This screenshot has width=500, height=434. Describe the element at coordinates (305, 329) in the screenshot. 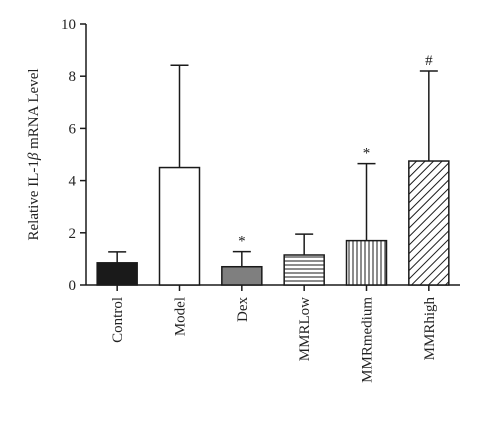

I see `x-tick-label-mmrlow: MMRLow` at that location.